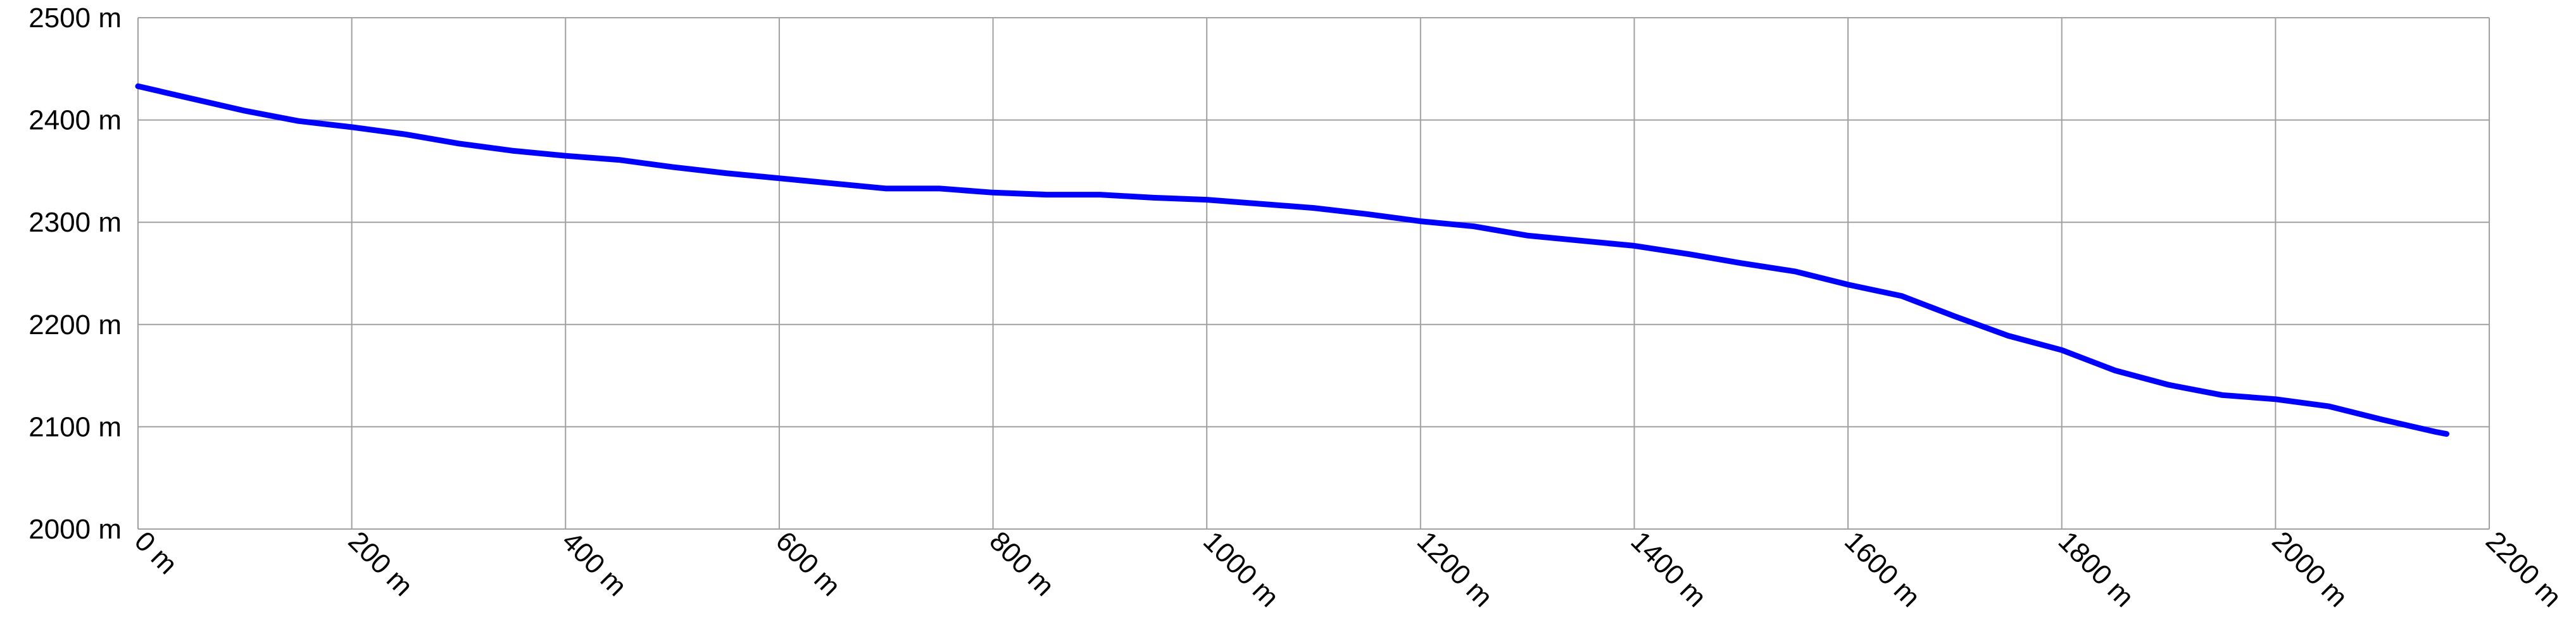 This screenshot has width=2576, height=636. Describe the element at coordinates (75, 529) in the screenshot. I see `y-tick-label: 2000 m` at that location.